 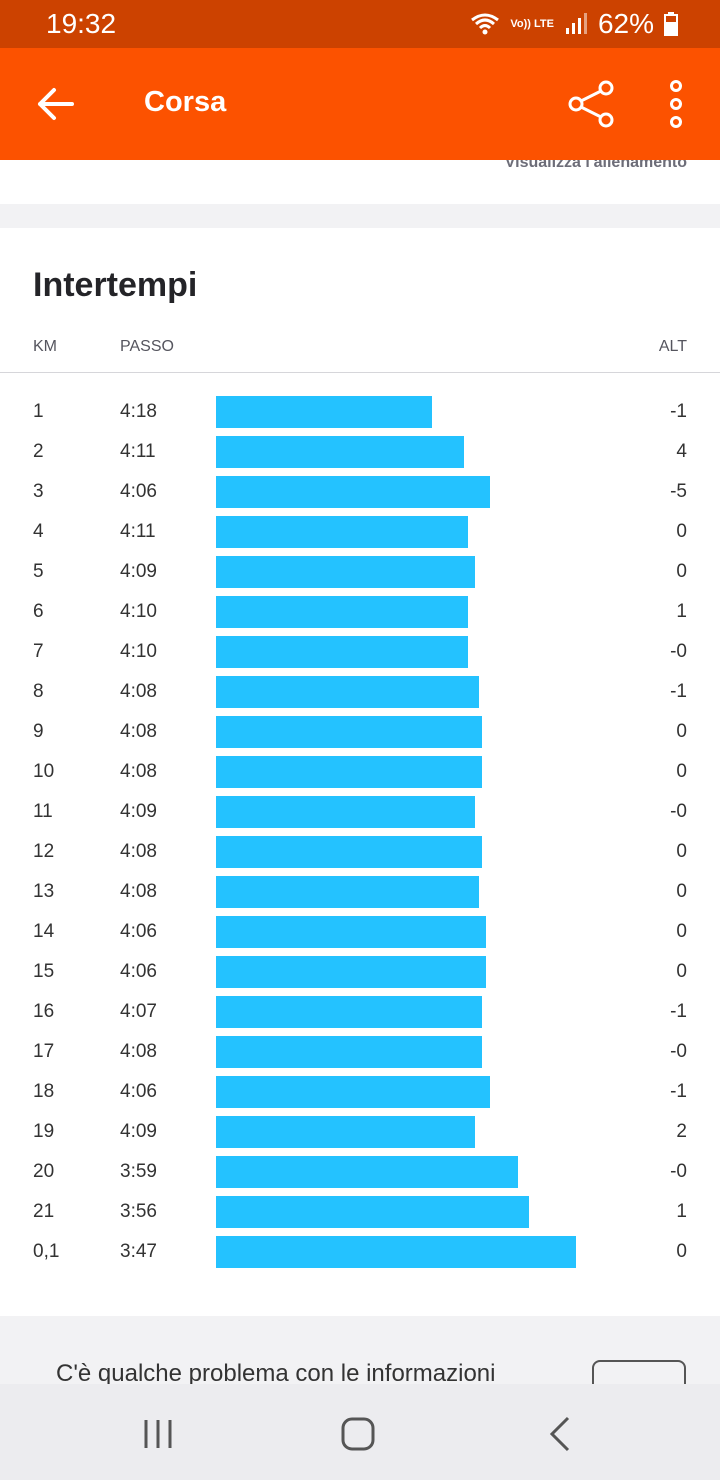 I want to click on header-pace: PASSO, so click(x=147, y=346).